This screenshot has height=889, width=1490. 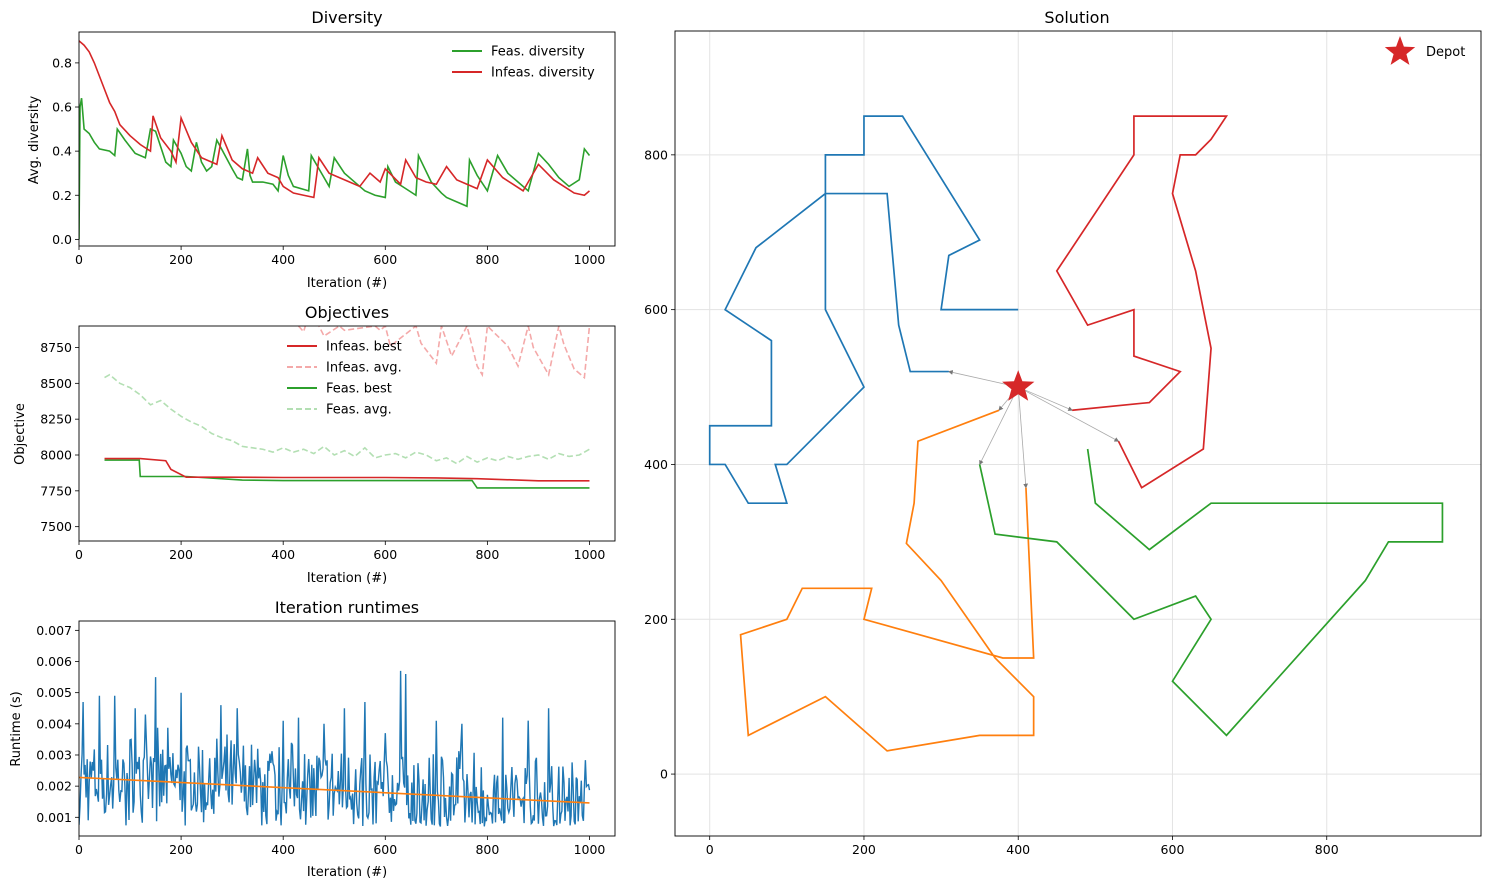 What do you see at coordinates (54, 661) in the screenshot?
I see `y-tick-label: 0.006` at bounding box center [54, 661].